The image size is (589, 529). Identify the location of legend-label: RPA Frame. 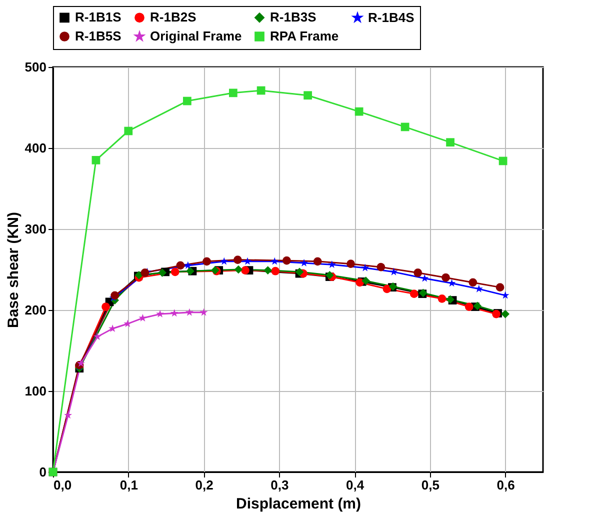
(304, 36).